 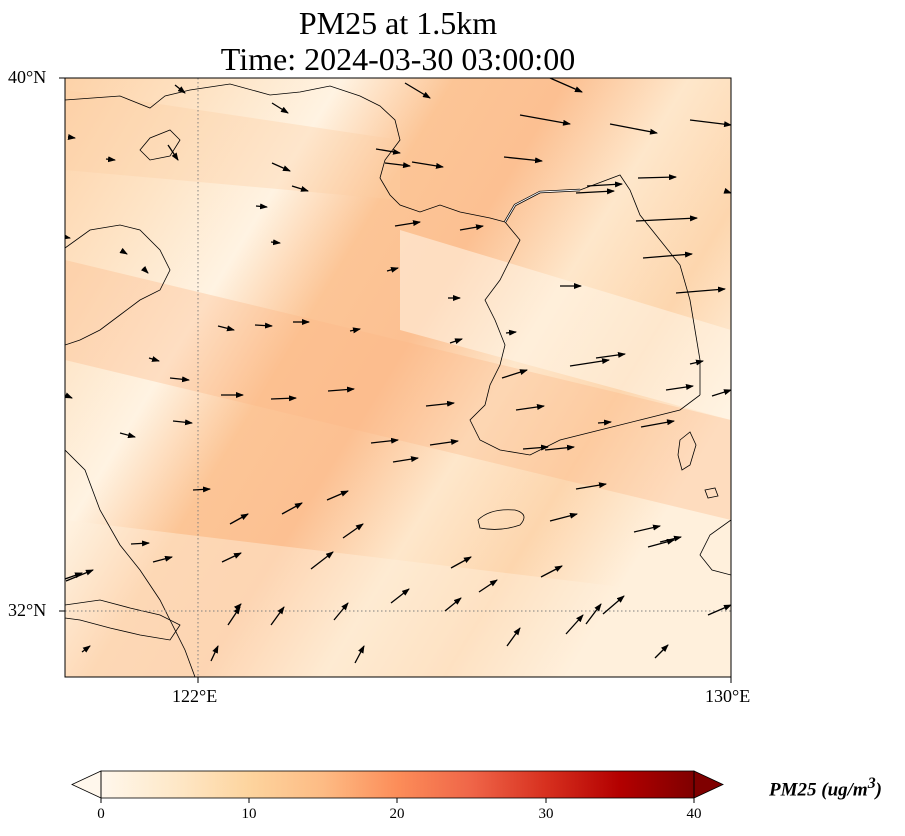 I want to click on jeju-island, so click(x=501, y=519).